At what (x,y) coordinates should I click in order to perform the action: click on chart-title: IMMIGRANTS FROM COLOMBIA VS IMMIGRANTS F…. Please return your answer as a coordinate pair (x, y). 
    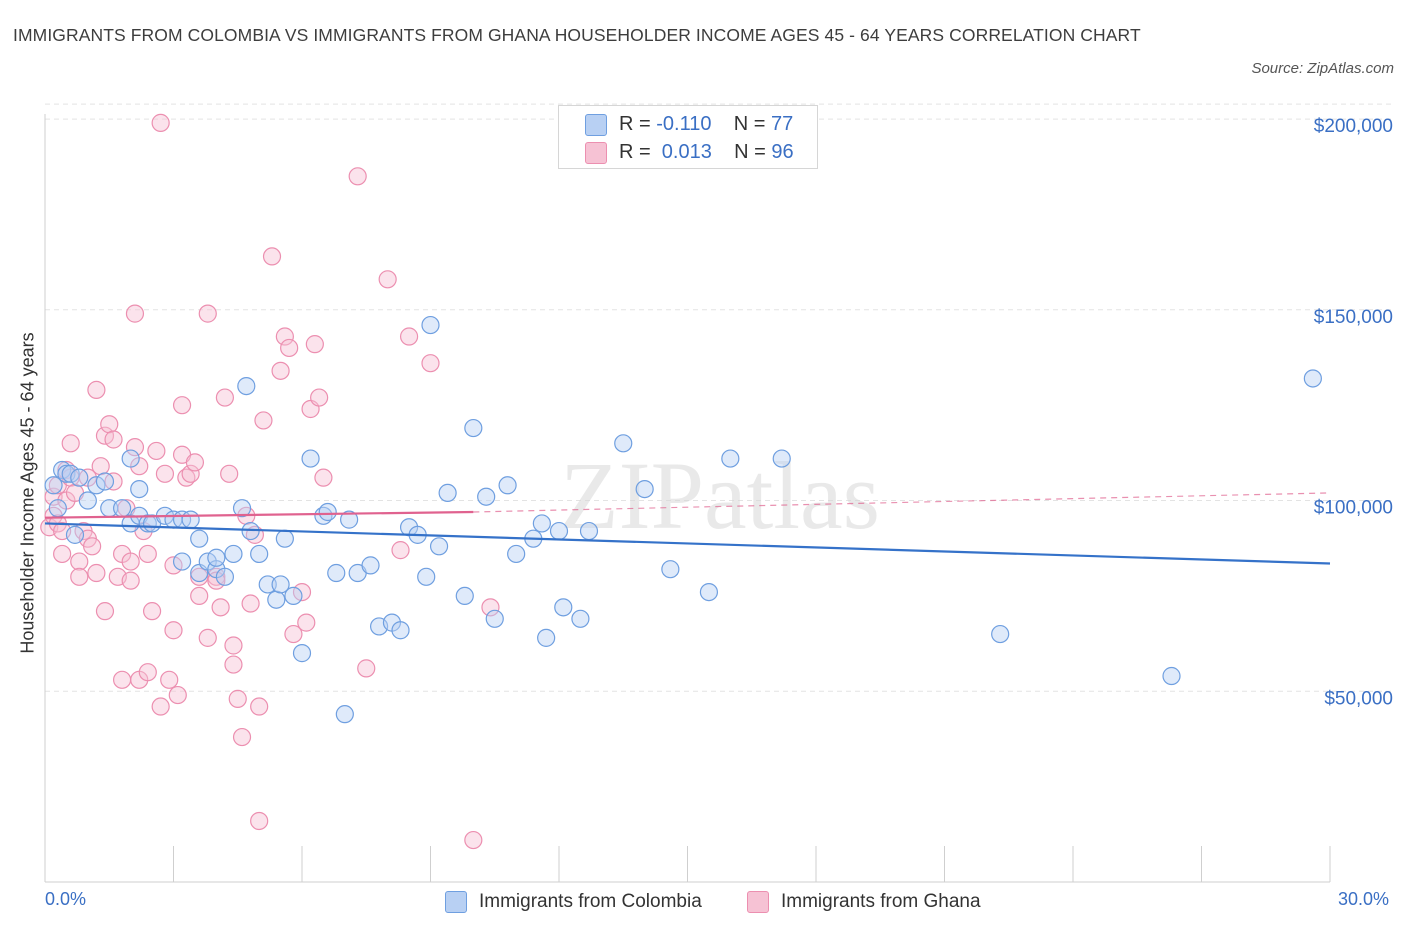
    Looking at the image, I should click on (577, 35).